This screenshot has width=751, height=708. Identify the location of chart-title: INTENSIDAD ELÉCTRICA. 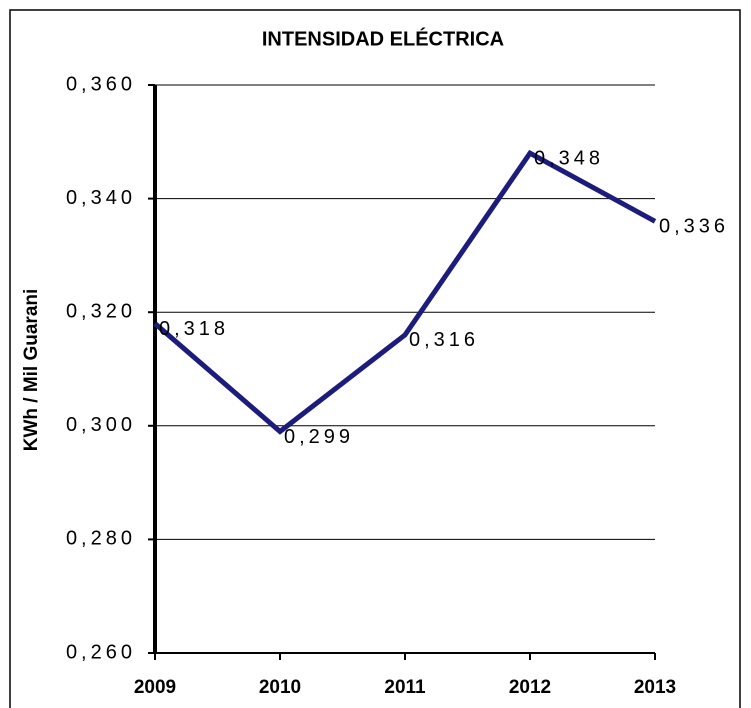
(383, 38).